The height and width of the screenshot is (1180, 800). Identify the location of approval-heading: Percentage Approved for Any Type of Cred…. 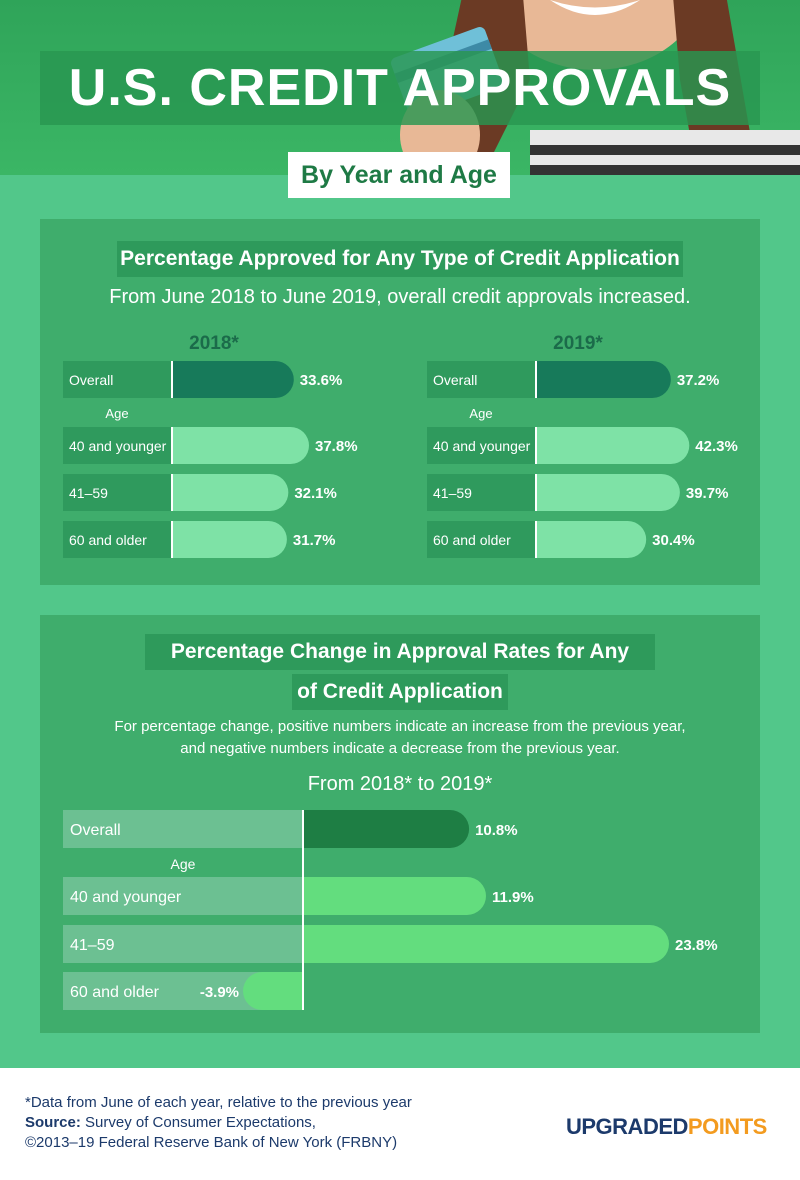
(400, 259).